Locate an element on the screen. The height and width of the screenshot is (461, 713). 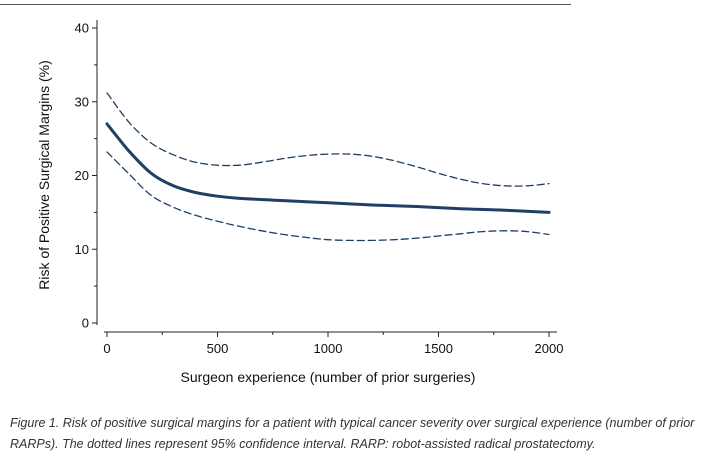
x-axis-ticks: 0 500 1000 1500 2000 is located at coordinates (333, 344).